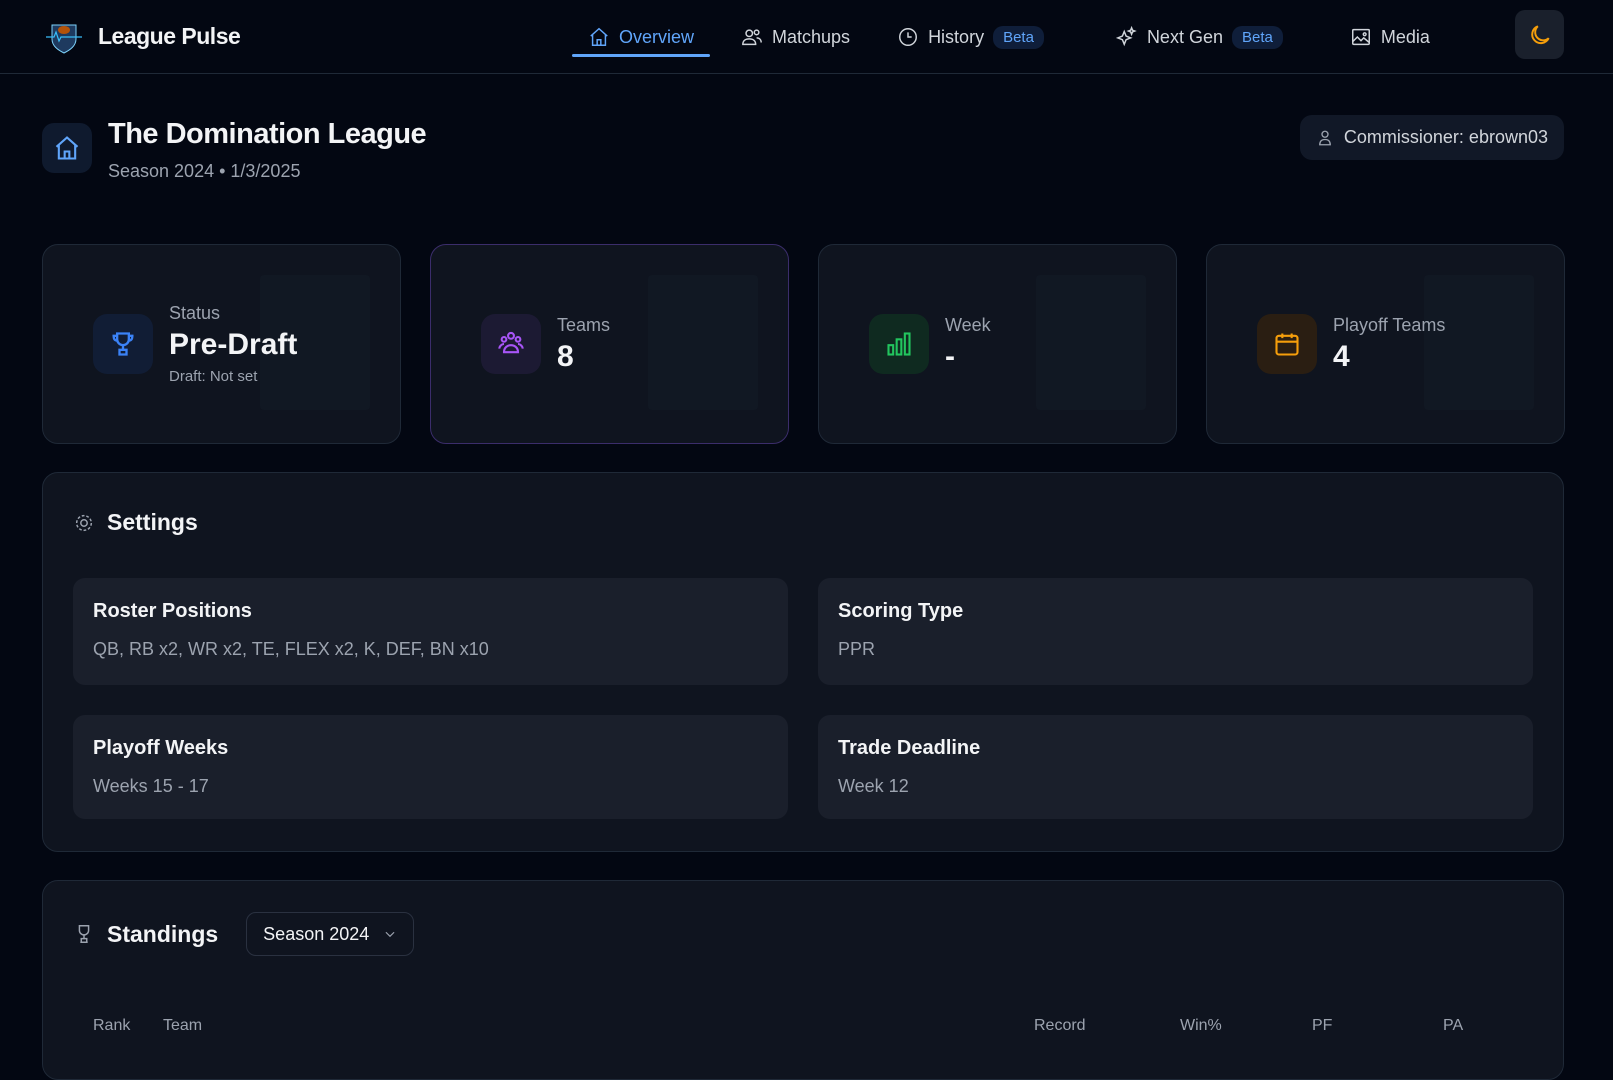  I want to click on commissioner-text: Commissioner: ebrown03, so click(1445, 137).